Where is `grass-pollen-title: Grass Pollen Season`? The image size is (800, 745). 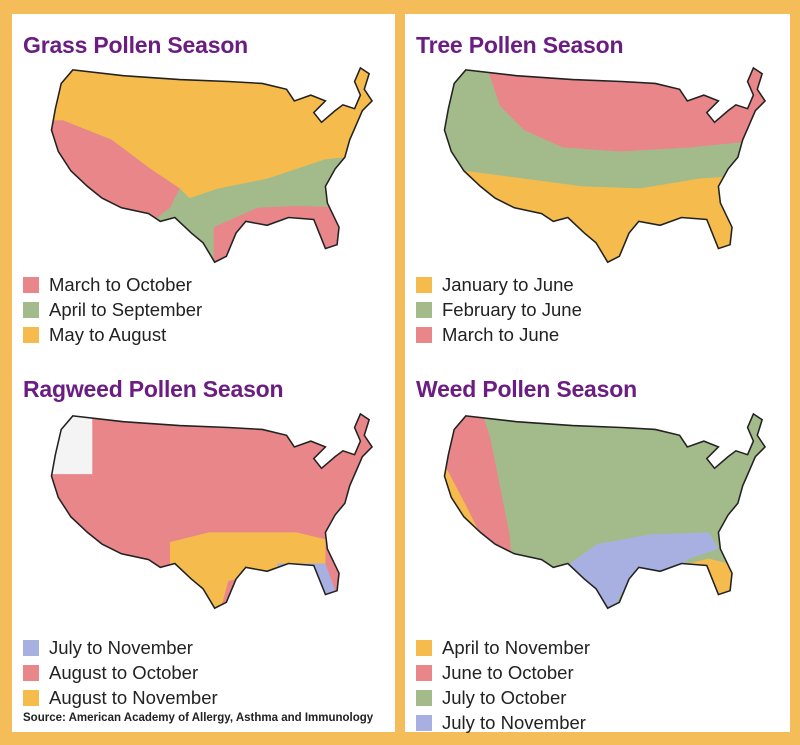
grass-pollen-title: Grass Pollen Season is located at coordinates (136, 45).